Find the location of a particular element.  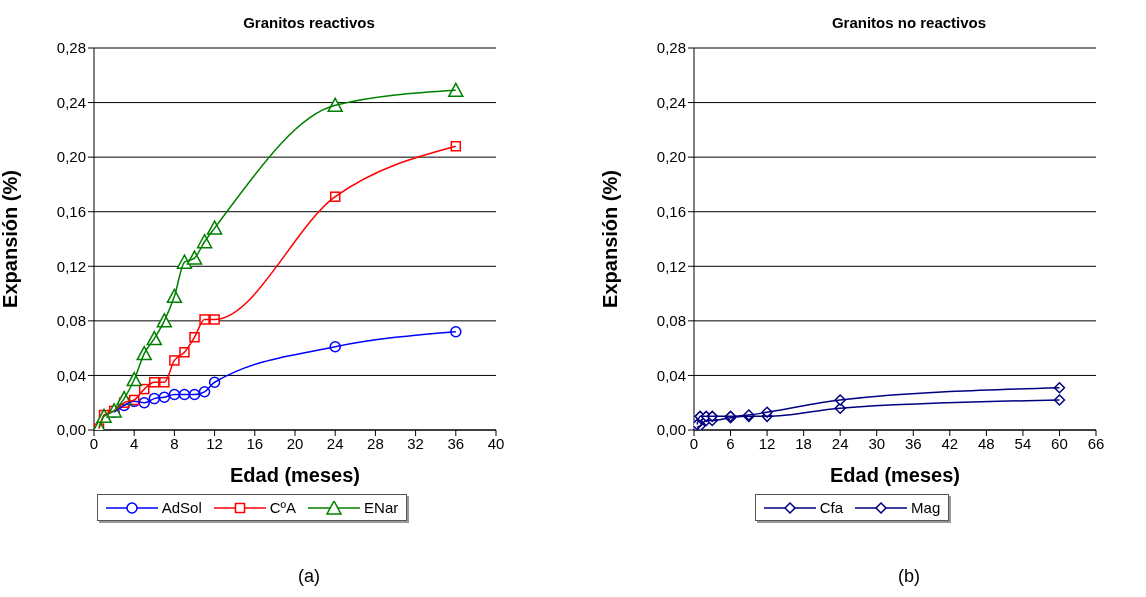

x-tick-label: 66 is located at coordinates (1096, 443).